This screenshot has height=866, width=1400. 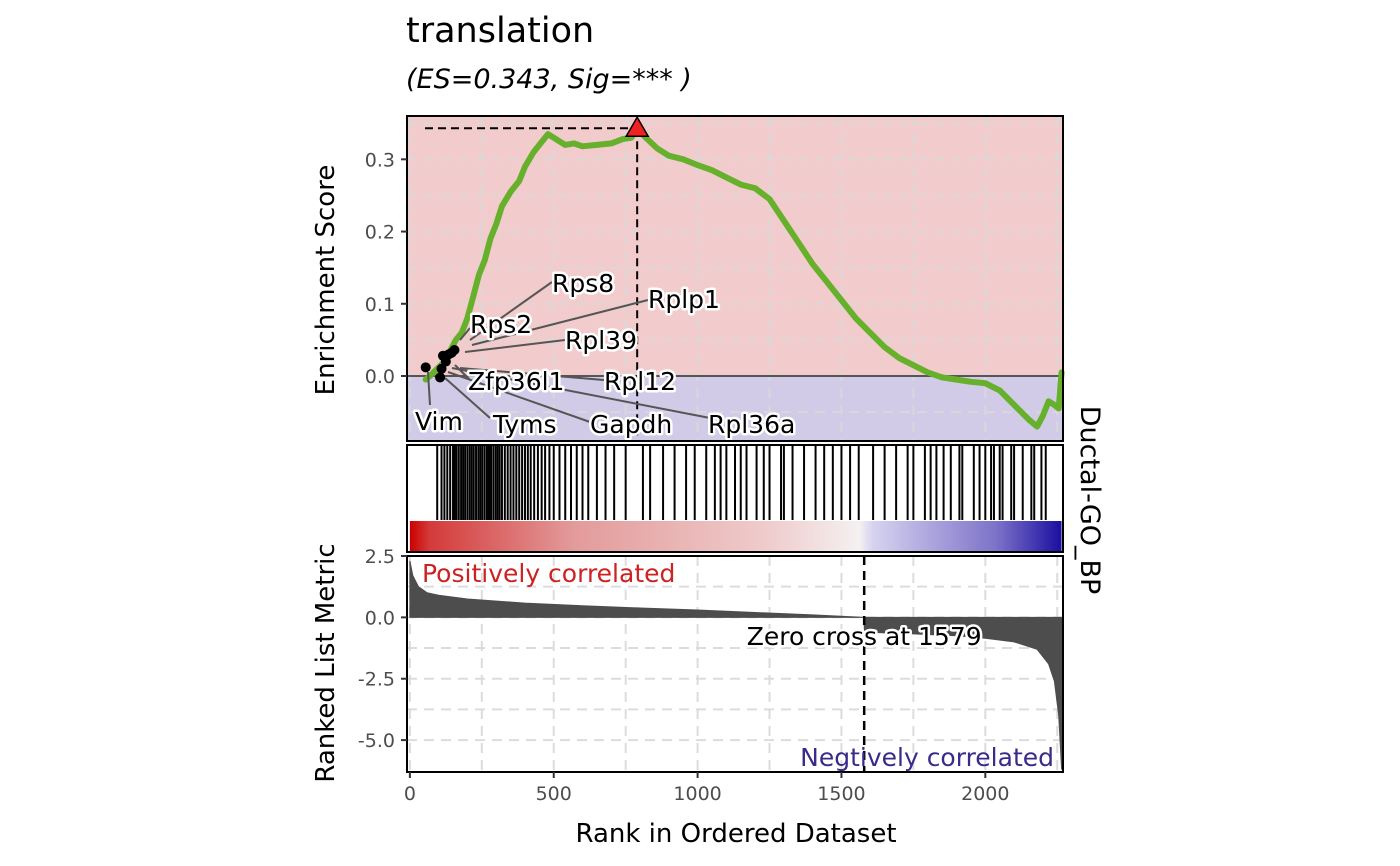 I want to click on x-tick-label: 0, so click(x=410, y=794).